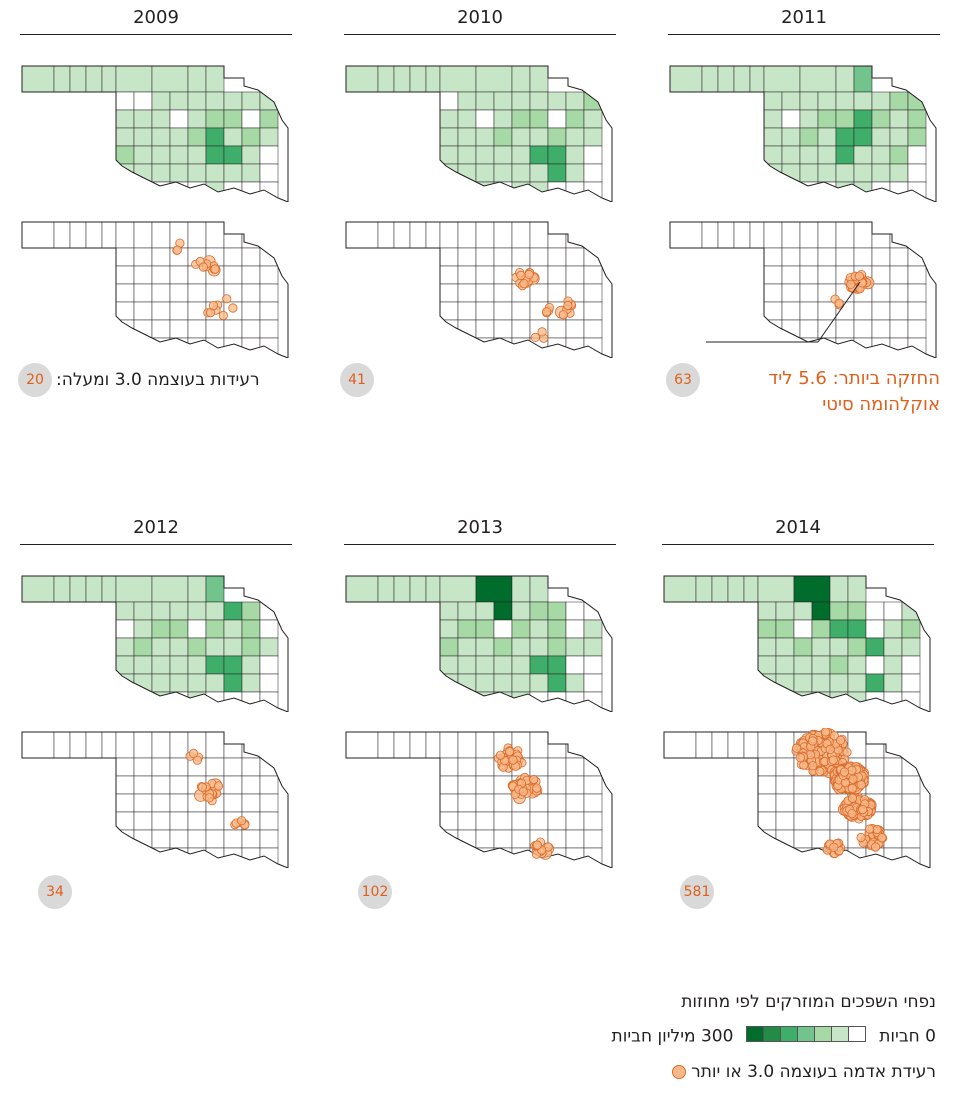 The image size is (960, 1107). Describe the element at coordinates (881, 404) in the screenshot. I see `annotation-line-2: אוקלהומה סיטי` at that location.